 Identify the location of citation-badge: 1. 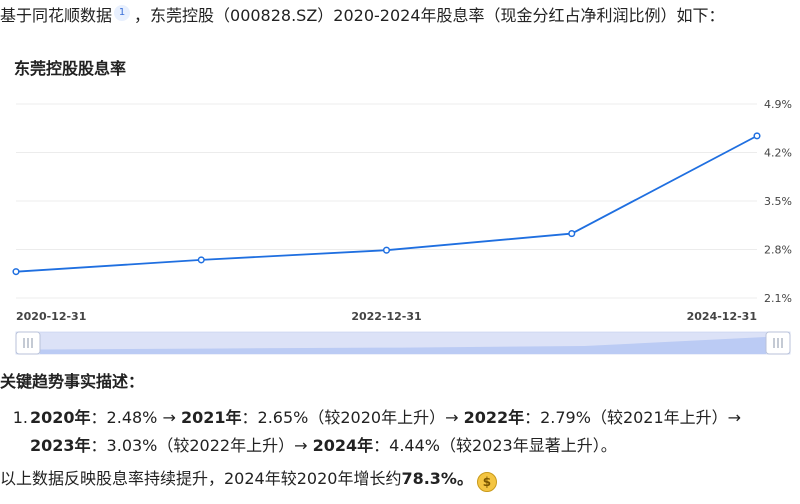
(122, 13).